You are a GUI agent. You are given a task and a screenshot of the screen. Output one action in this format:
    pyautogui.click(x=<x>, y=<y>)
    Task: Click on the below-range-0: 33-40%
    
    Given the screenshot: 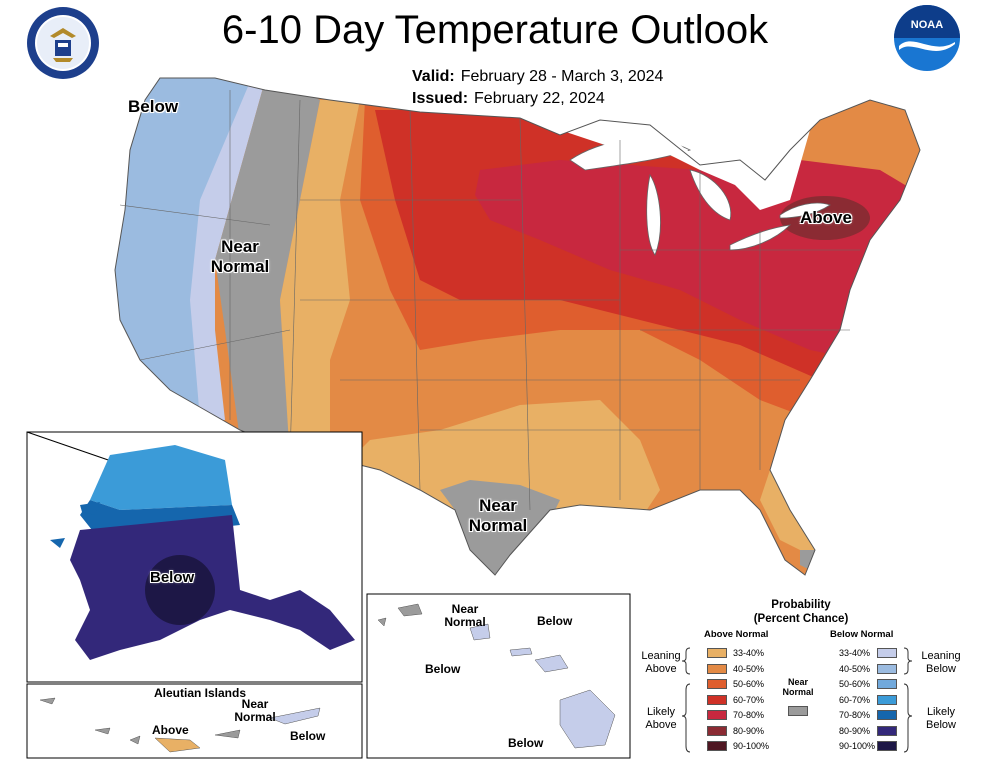 What is the action you would take?
    pyautogui.click(x=855, y=653)
    